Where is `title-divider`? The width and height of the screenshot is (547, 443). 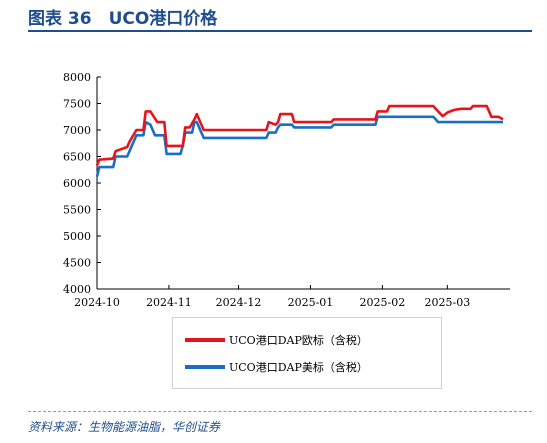
title-divider is located at coordinates (280, 31).